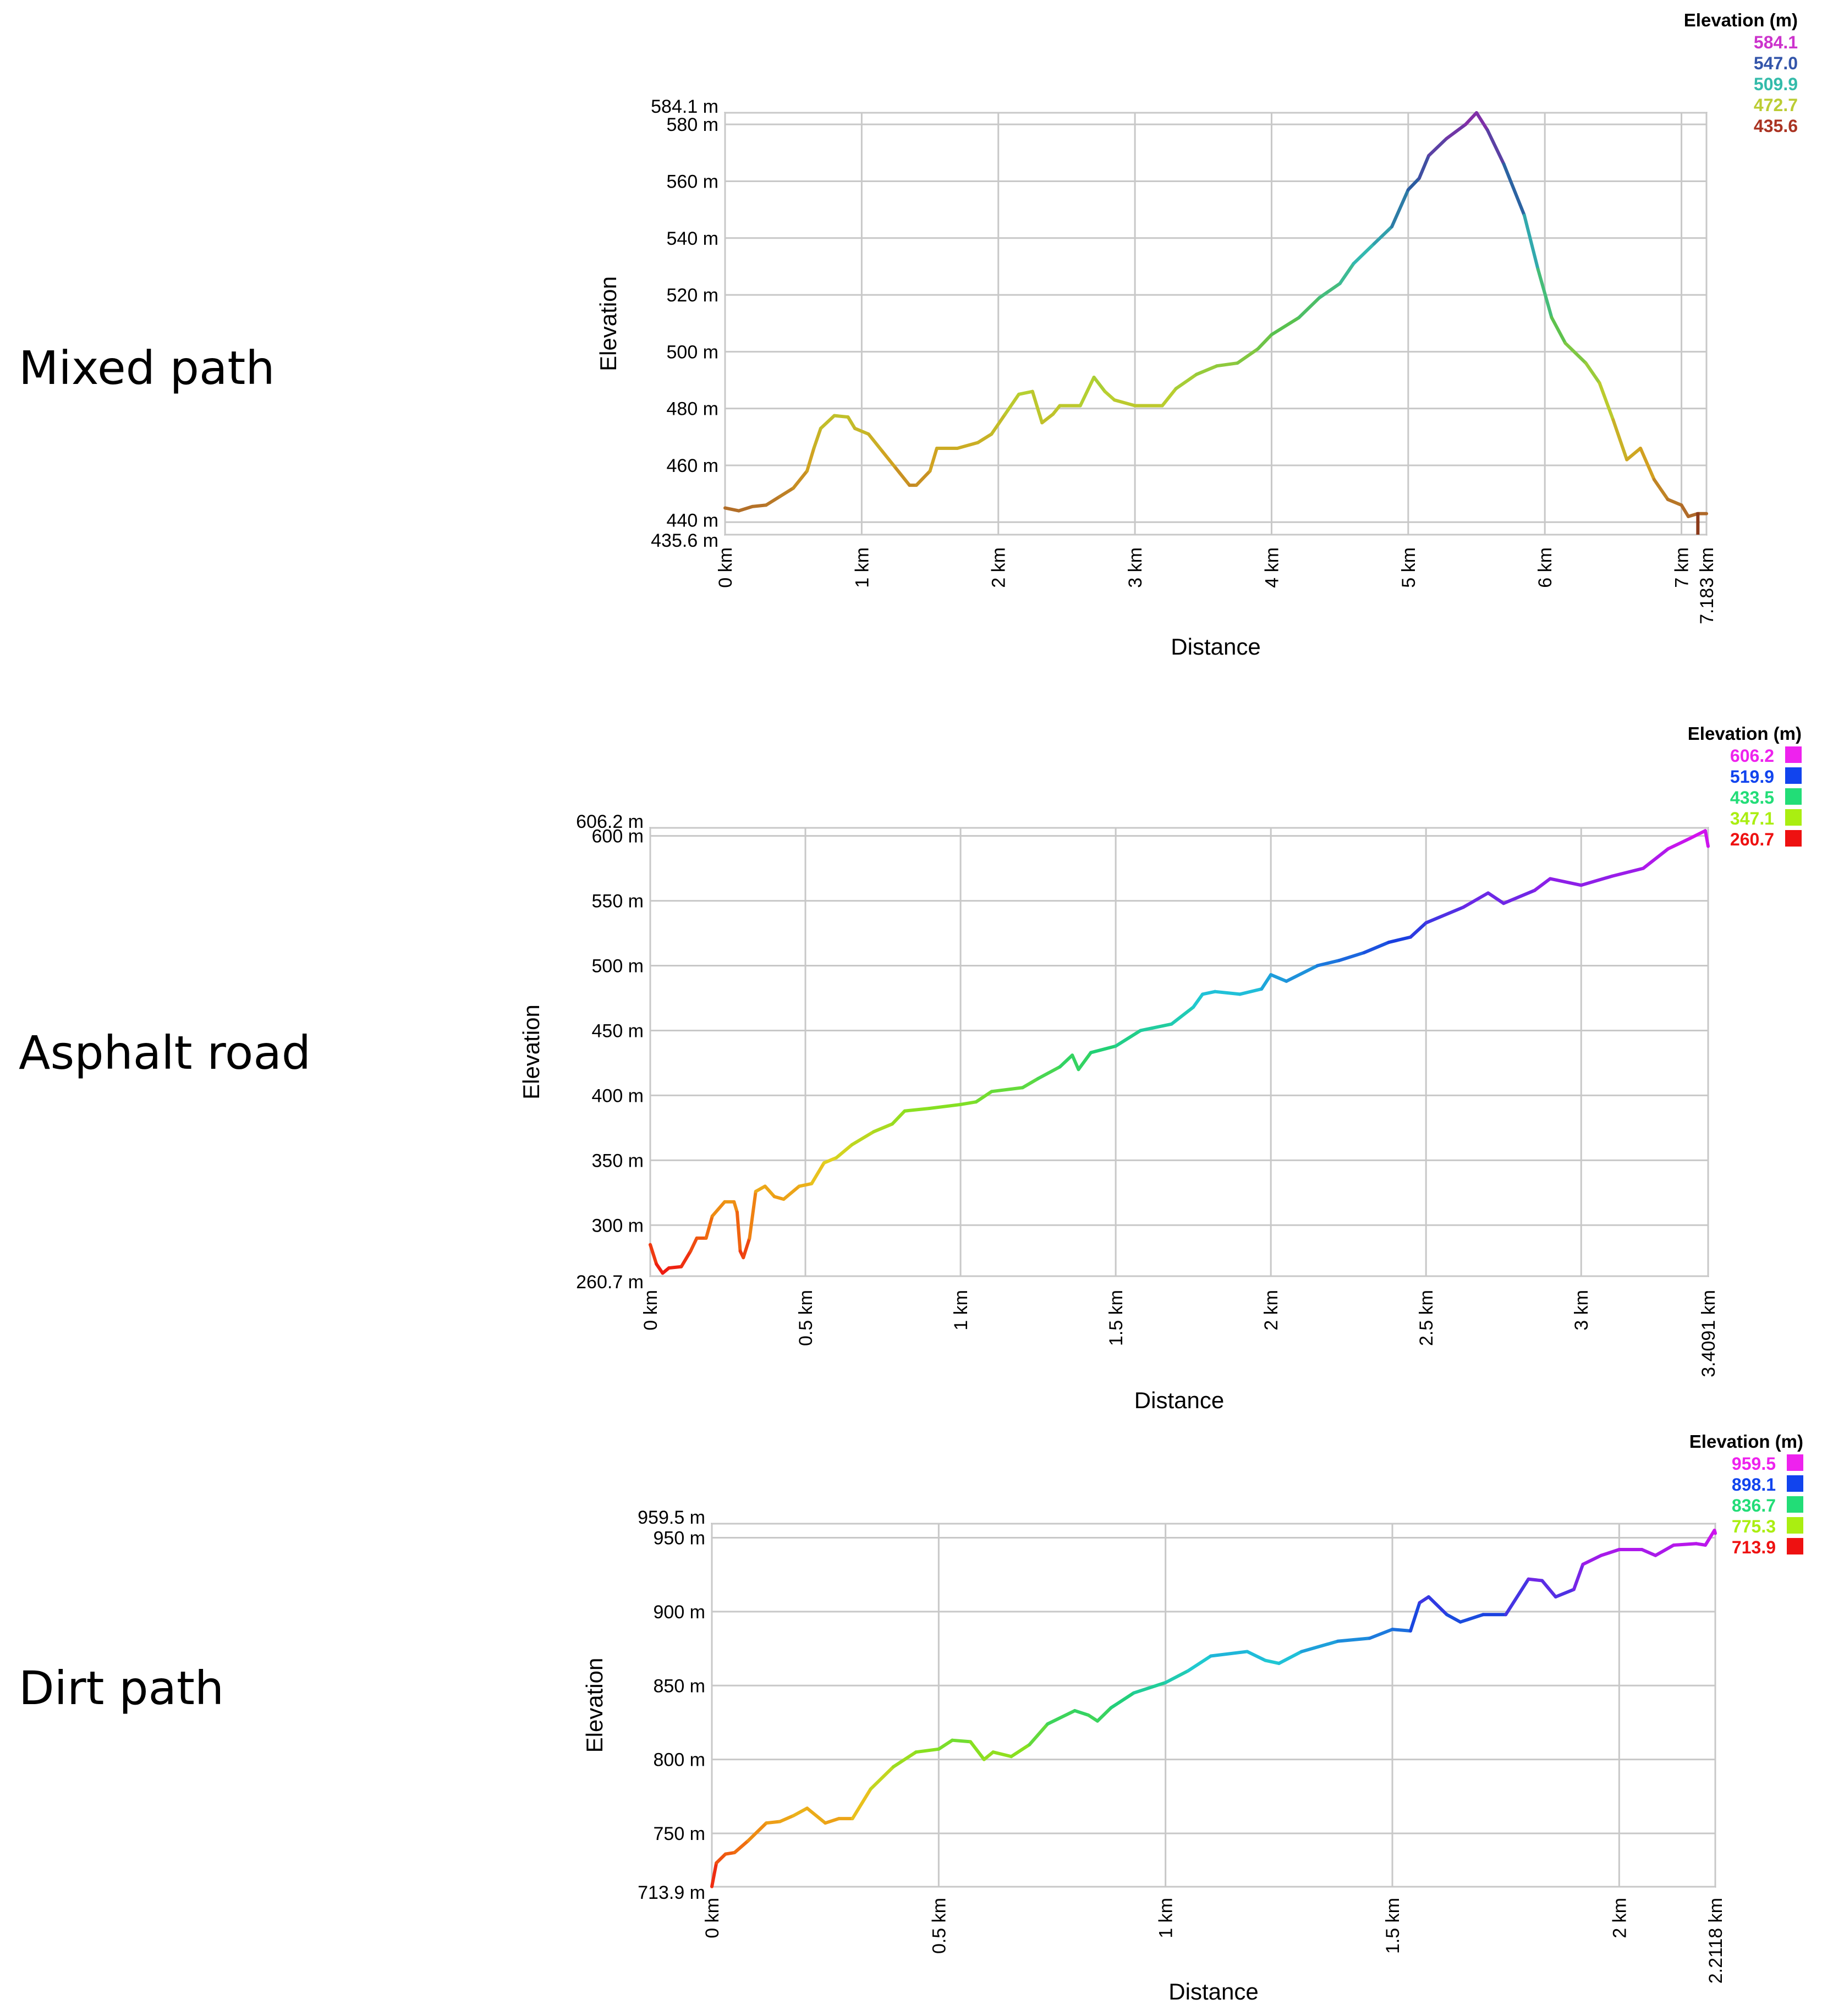 This screenshot has height=2016, width=1822. Describe the element at coordinates (1776, 126) in the screenshot. I see `legend-value: 435.6` at that location.